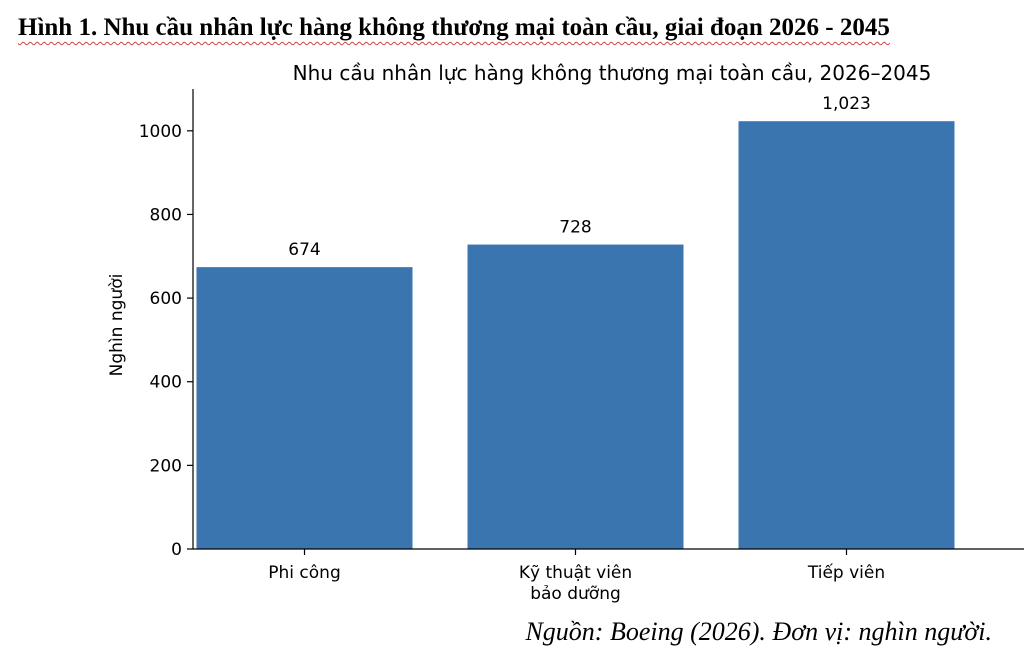  What do you see at coordinates (160, 132) in the screenshot?
I see `y-tick-label: 1000` at bounding box center [160, 132].